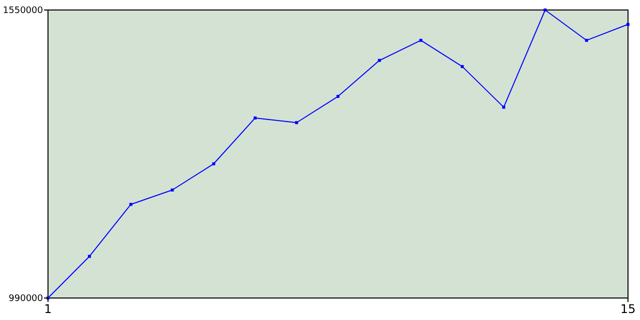  What do you see at coordinates (48, 309) in the screenshot?
I see `x-tick-label: 1` at bounding box center [48, 309].